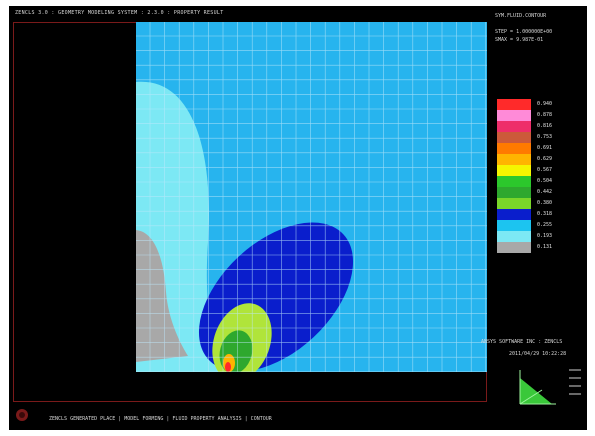 The width and height of the screenshot is (595, 436). I want to click on legend-value: 0.878, so click(545, 115).